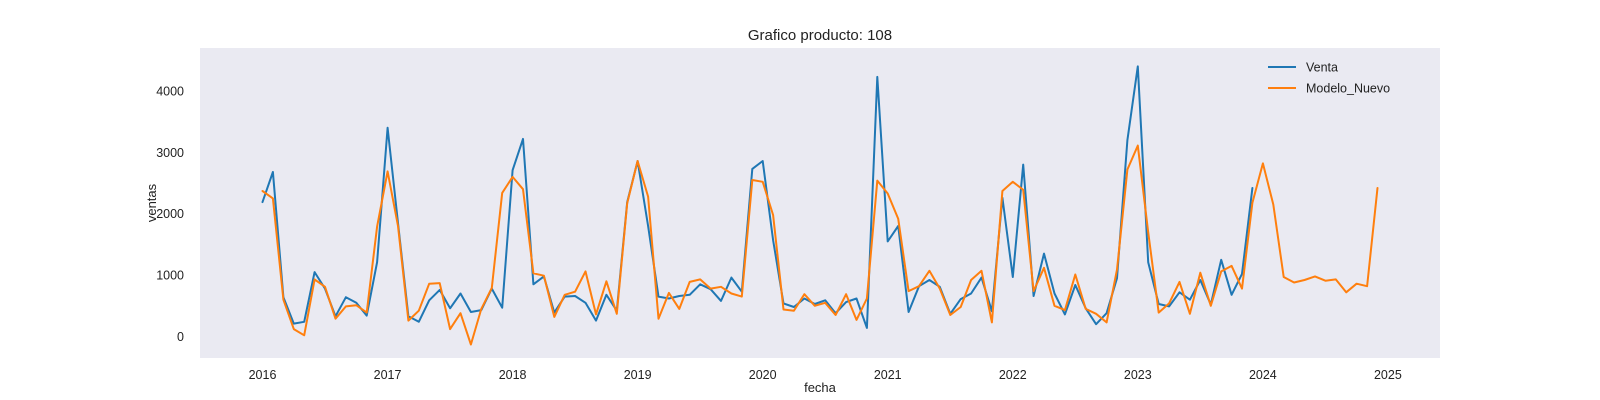  Describe the element at coordinates (170, 153) in the screenshot. I see `y-tick-label: 3000` at that location.